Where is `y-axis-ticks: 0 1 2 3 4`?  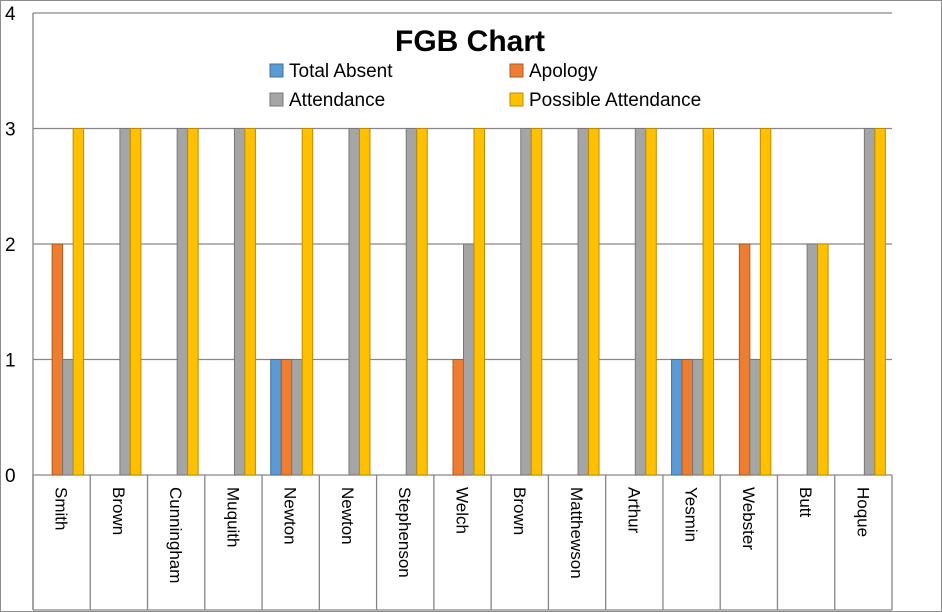
y-axis-ticks: 0 1 2 3 4 is located at coordinates (10, 245).